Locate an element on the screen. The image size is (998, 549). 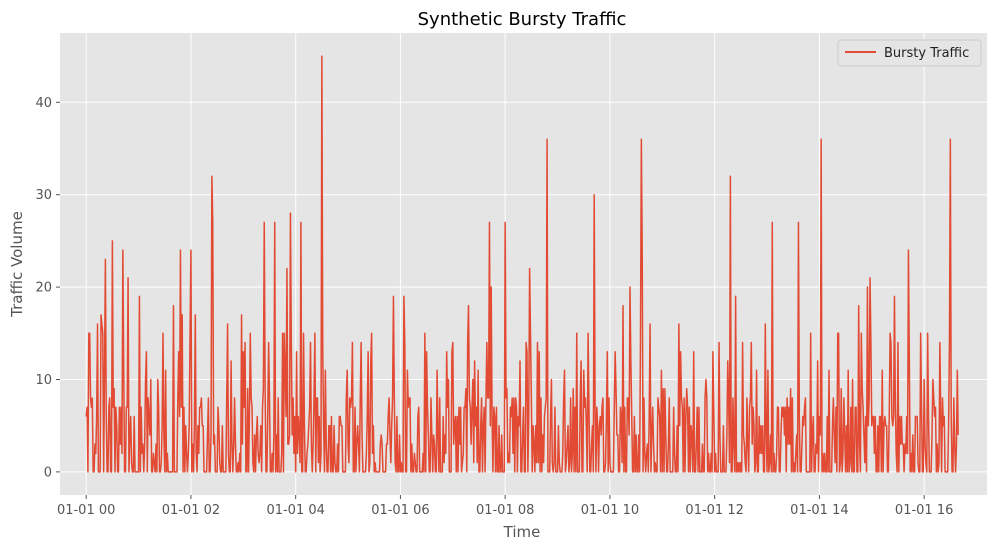
y-tick-label-4: 40 is located at coordinates (43, 103).